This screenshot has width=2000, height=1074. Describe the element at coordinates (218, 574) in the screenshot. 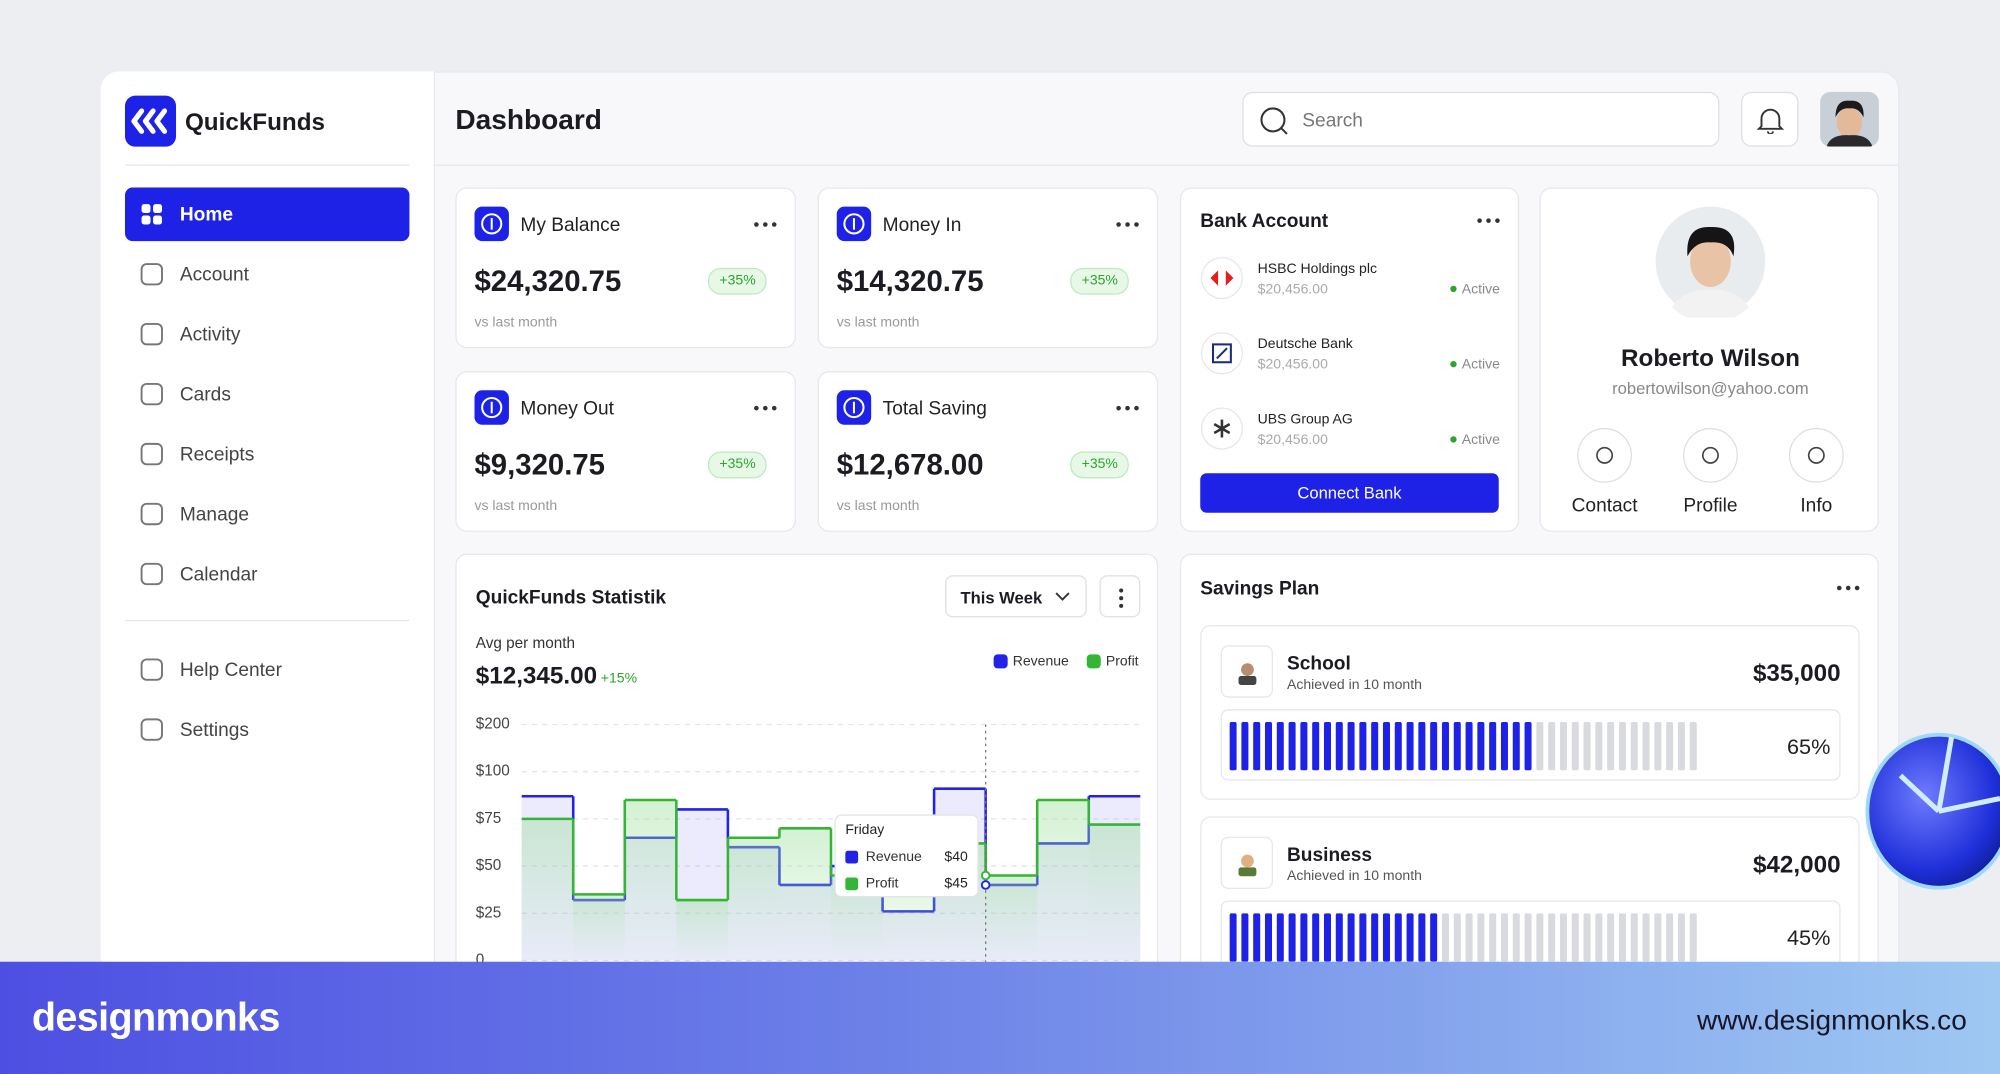

I see `menu-label: Calendar` at that location.